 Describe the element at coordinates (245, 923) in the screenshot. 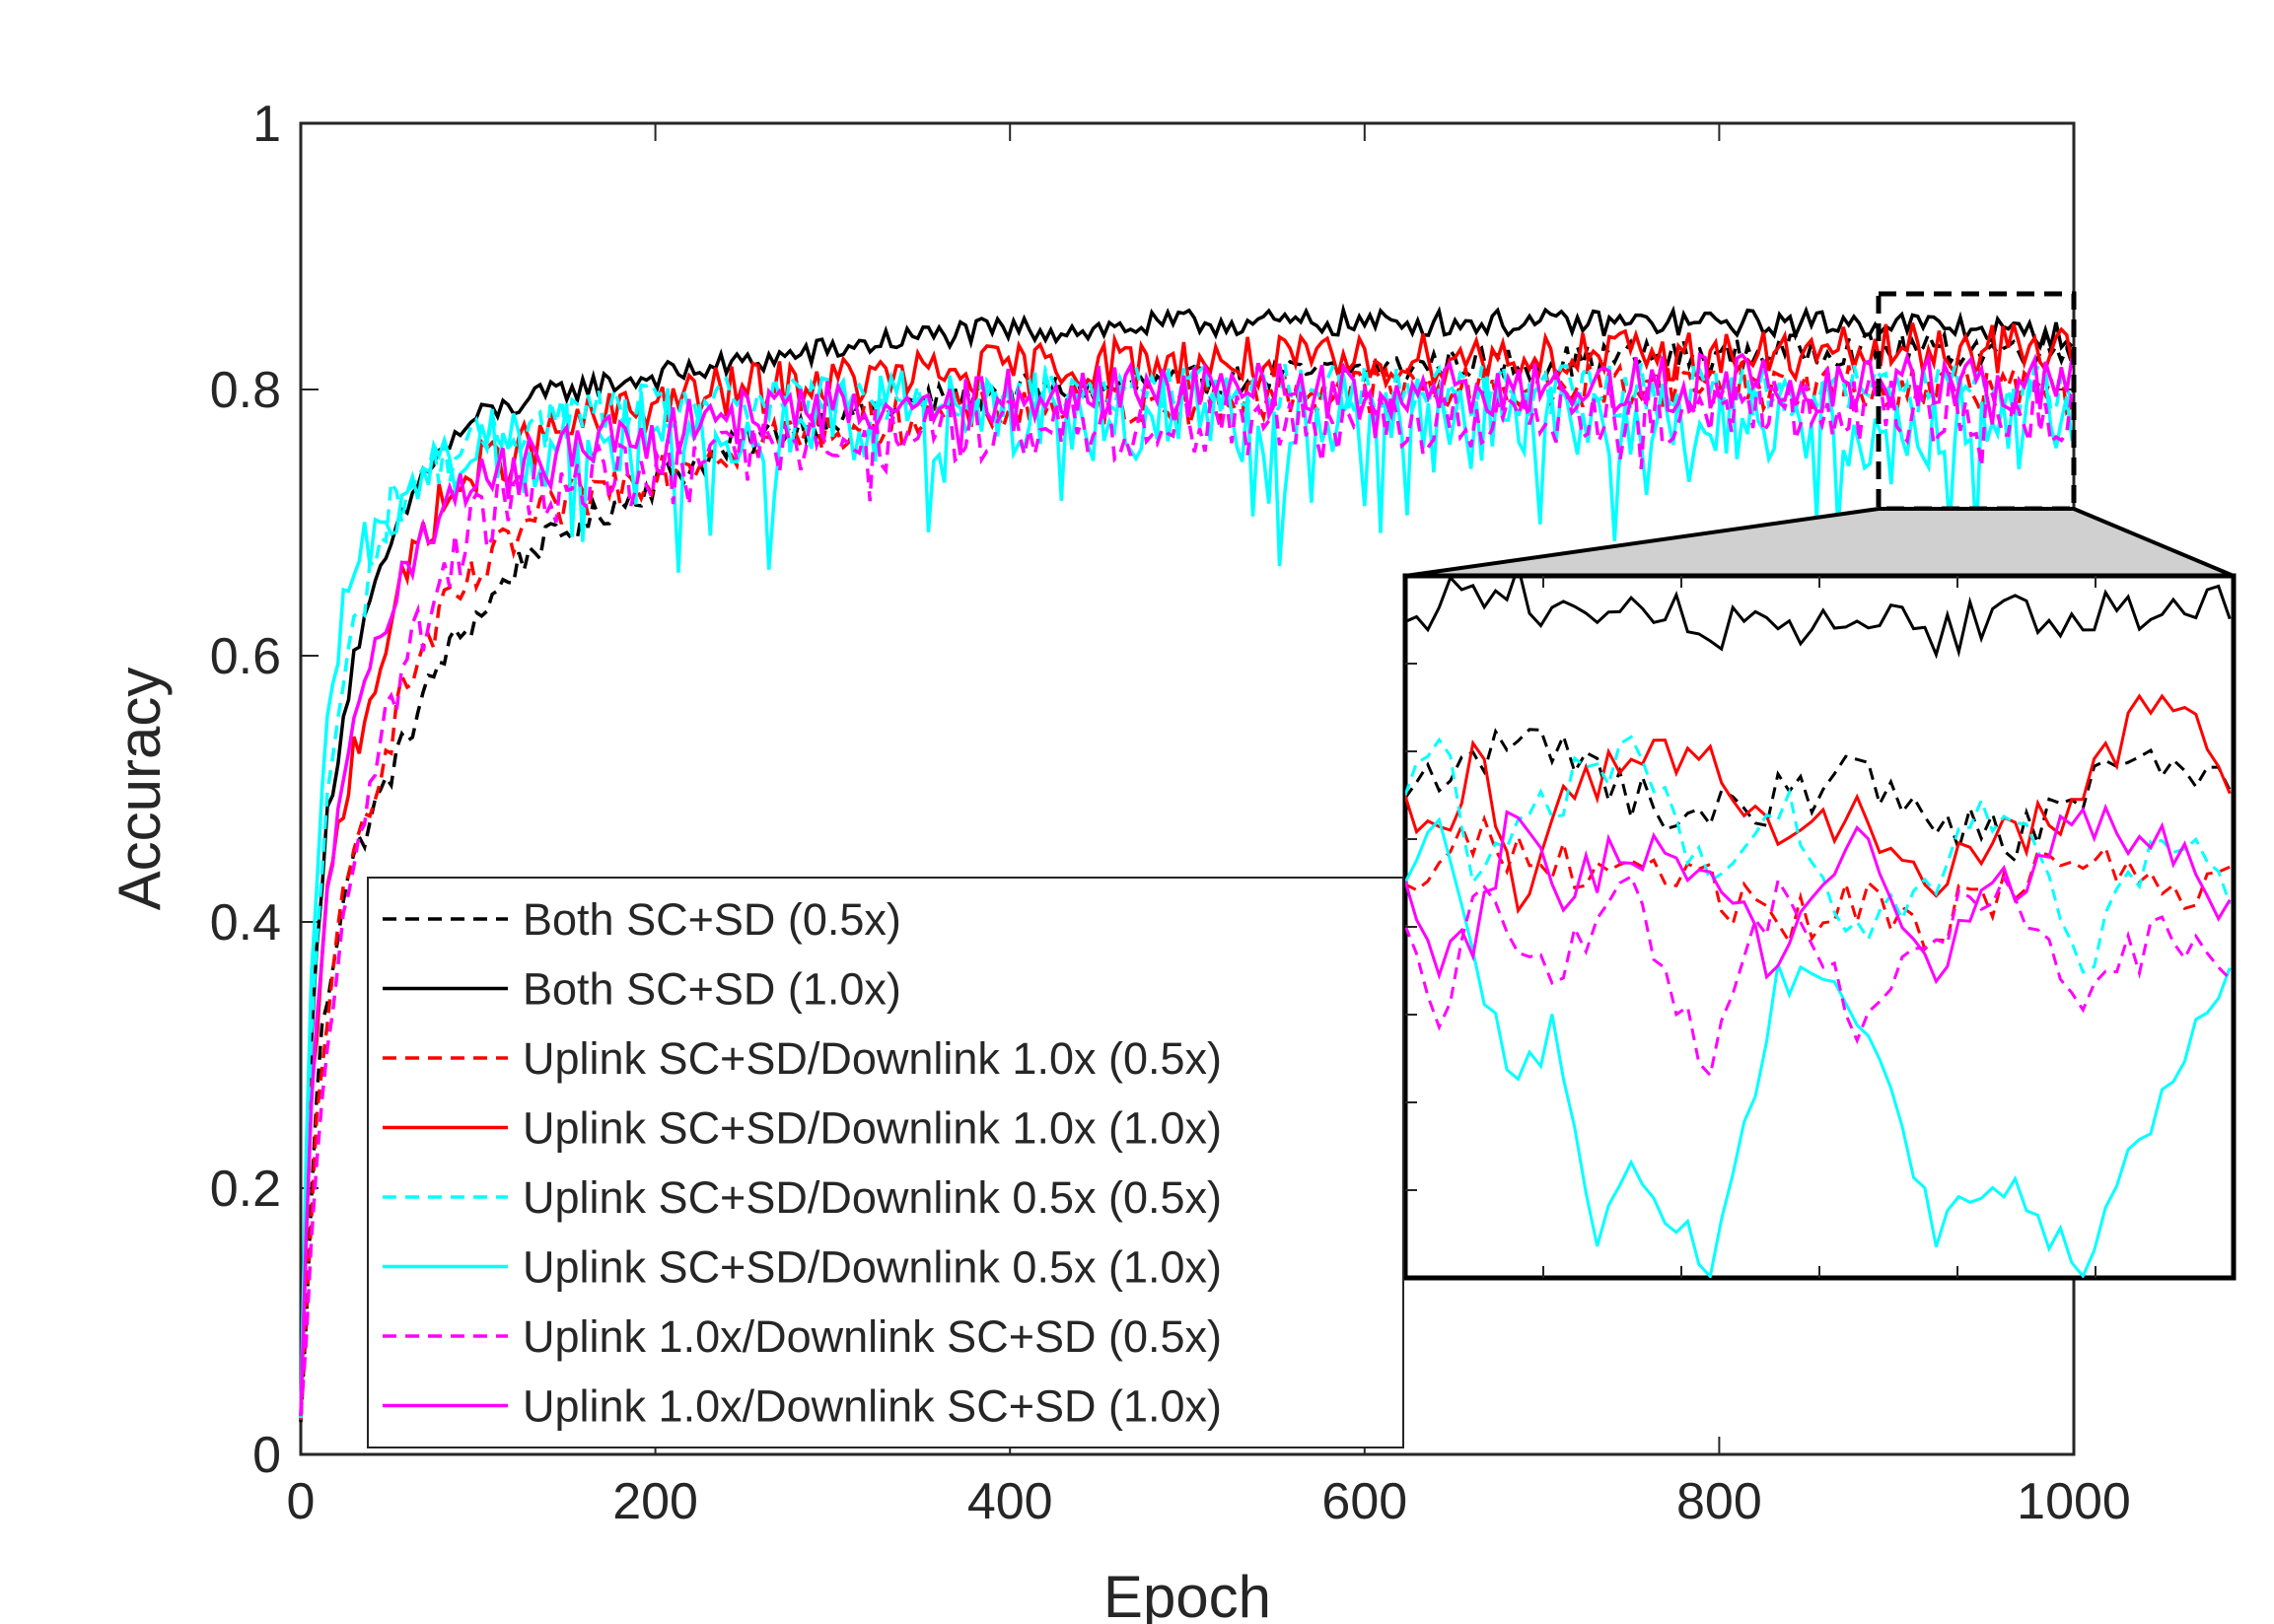

I see `y-tick-label: 0.4` at that location.